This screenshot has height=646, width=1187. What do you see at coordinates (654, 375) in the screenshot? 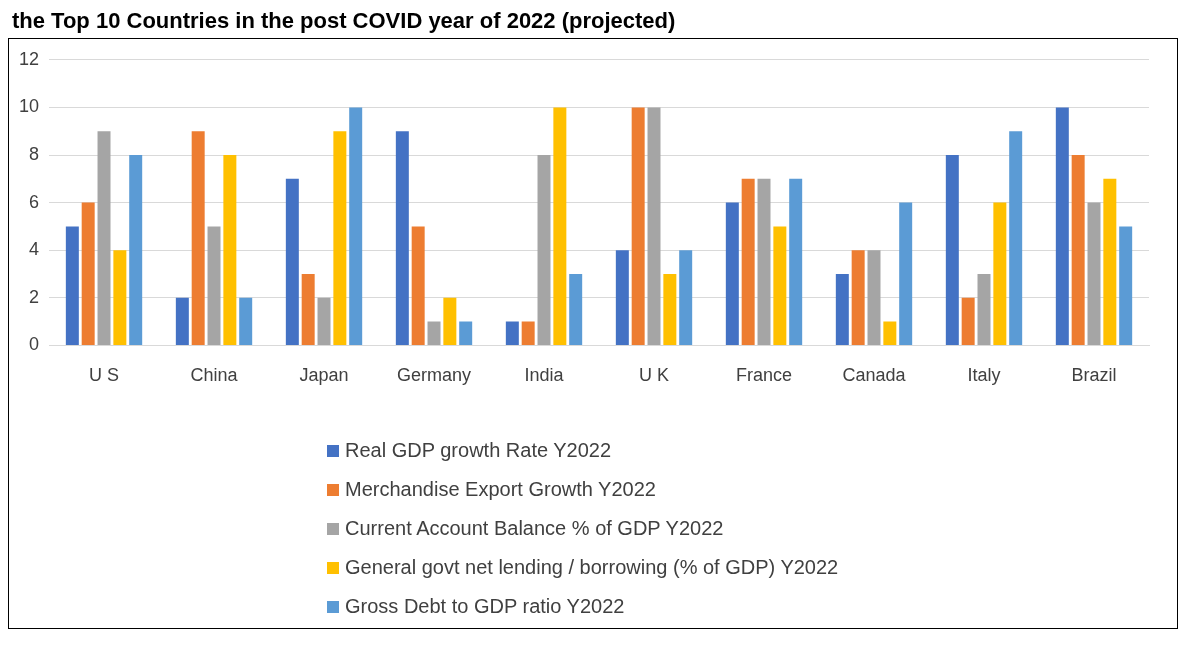
I see `x-tick-label: U K` at bounding box center [654, 375].